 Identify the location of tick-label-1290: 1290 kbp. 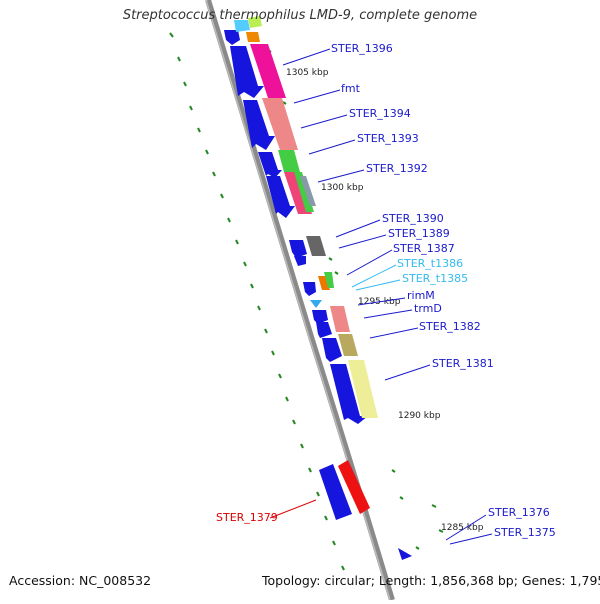
(419, 416).